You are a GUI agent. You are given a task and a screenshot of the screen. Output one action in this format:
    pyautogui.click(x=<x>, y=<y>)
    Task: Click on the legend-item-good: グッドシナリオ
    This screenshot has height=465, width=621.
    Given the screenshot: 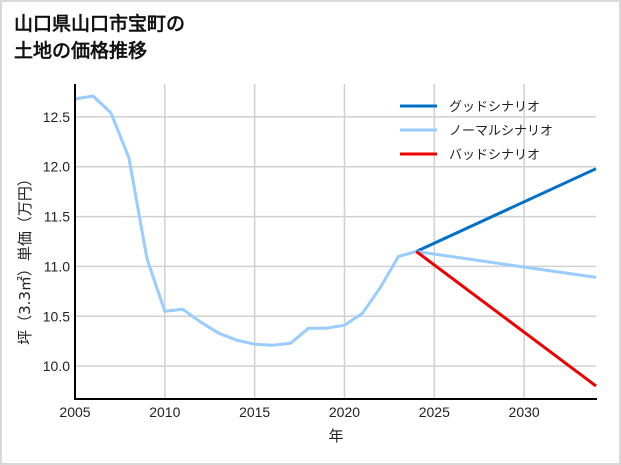 What is the action you would take?
    pyautogui.click(x=470, y=107)
    